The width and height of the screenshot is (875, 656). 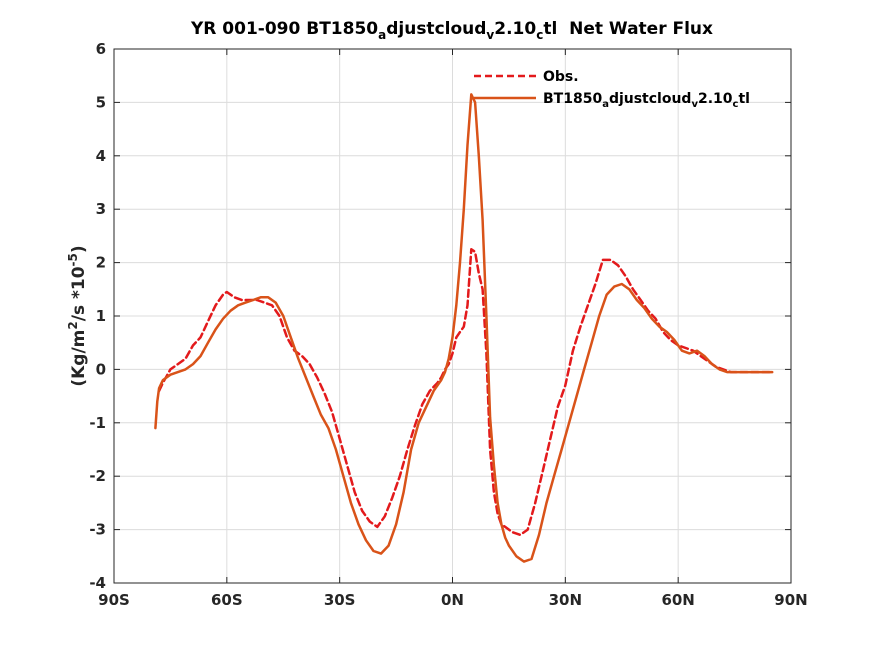 I want to click on y-tick-label: -1, so click(x=97, y=423).